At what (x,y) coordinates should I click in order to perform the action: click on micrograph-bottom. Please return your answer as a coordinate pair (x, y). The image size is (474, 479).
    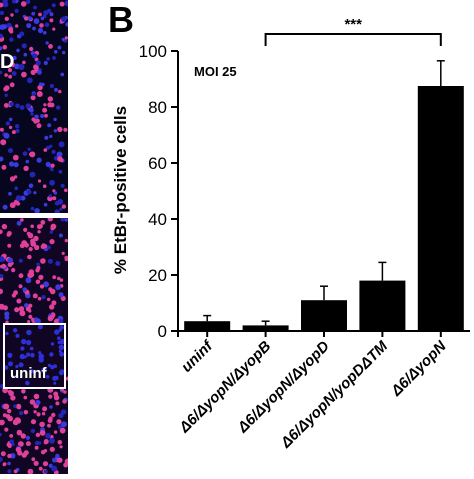
    Looking at the image, I should click on (35, 345).